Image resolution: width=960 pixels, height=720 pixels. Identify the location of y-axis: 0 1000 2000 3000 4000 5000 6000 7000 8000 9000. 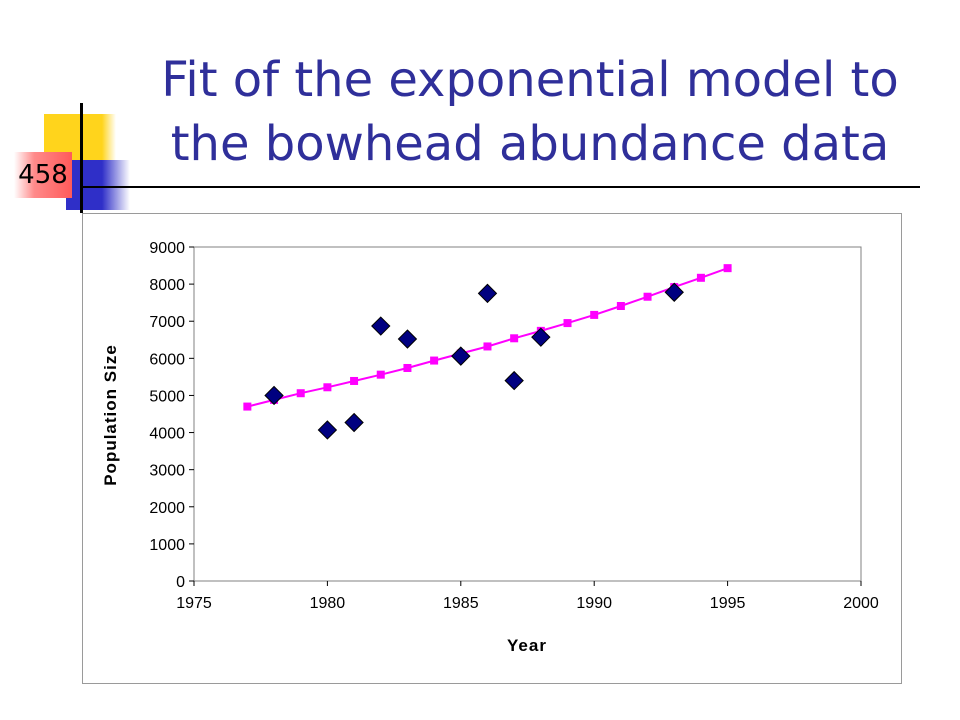
(171, 415).